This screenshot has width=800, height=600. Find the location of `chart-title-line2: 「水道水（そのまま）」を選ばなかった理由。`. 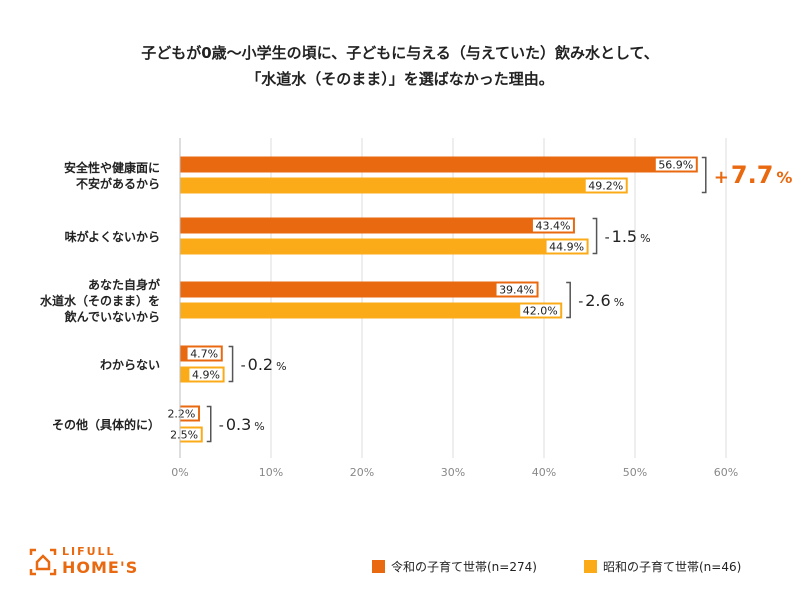

chart-title-line2: 「水道水（そのまま）」を選ばなかった理由。 is located at coordinates (400, 79).